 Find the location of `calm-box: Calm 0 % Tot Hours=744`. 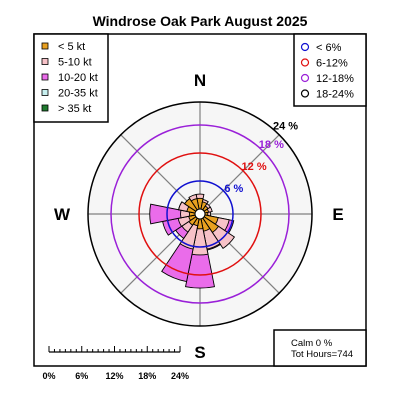

calm-box: Calm 0 % Tot Hours=744 is located at coordinates (320, 348).